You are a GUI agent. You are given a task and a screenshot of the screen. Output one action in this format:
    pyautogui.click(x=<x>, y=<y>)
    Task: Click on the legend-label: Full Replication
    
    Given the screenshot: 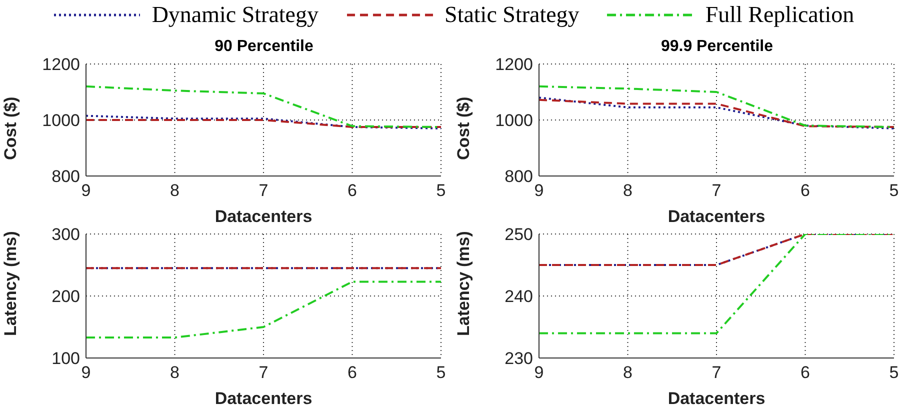 What is the action you would take?
    pyautogui.click(x=779, y=15)
    